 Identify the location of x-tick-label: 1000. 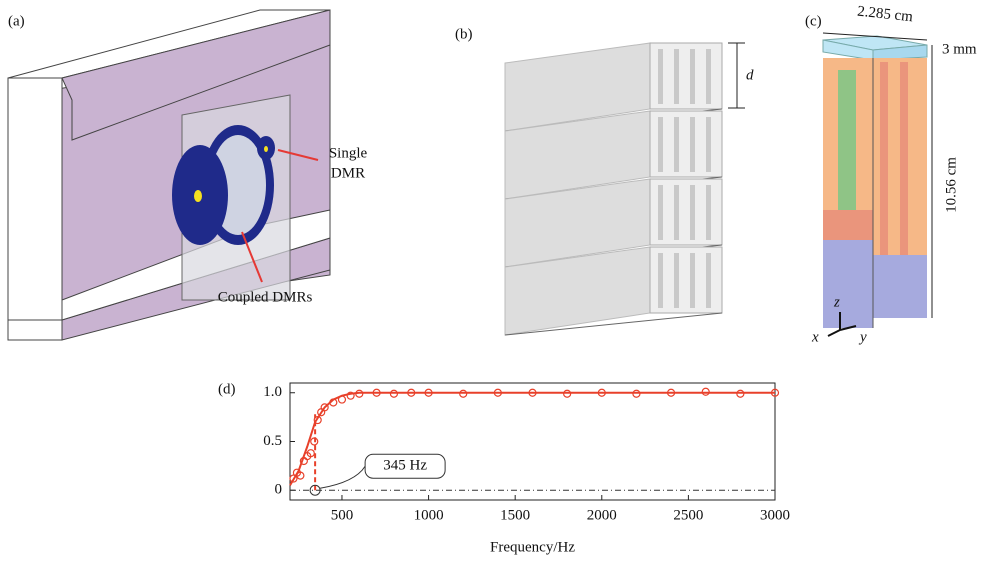
(429, 515).